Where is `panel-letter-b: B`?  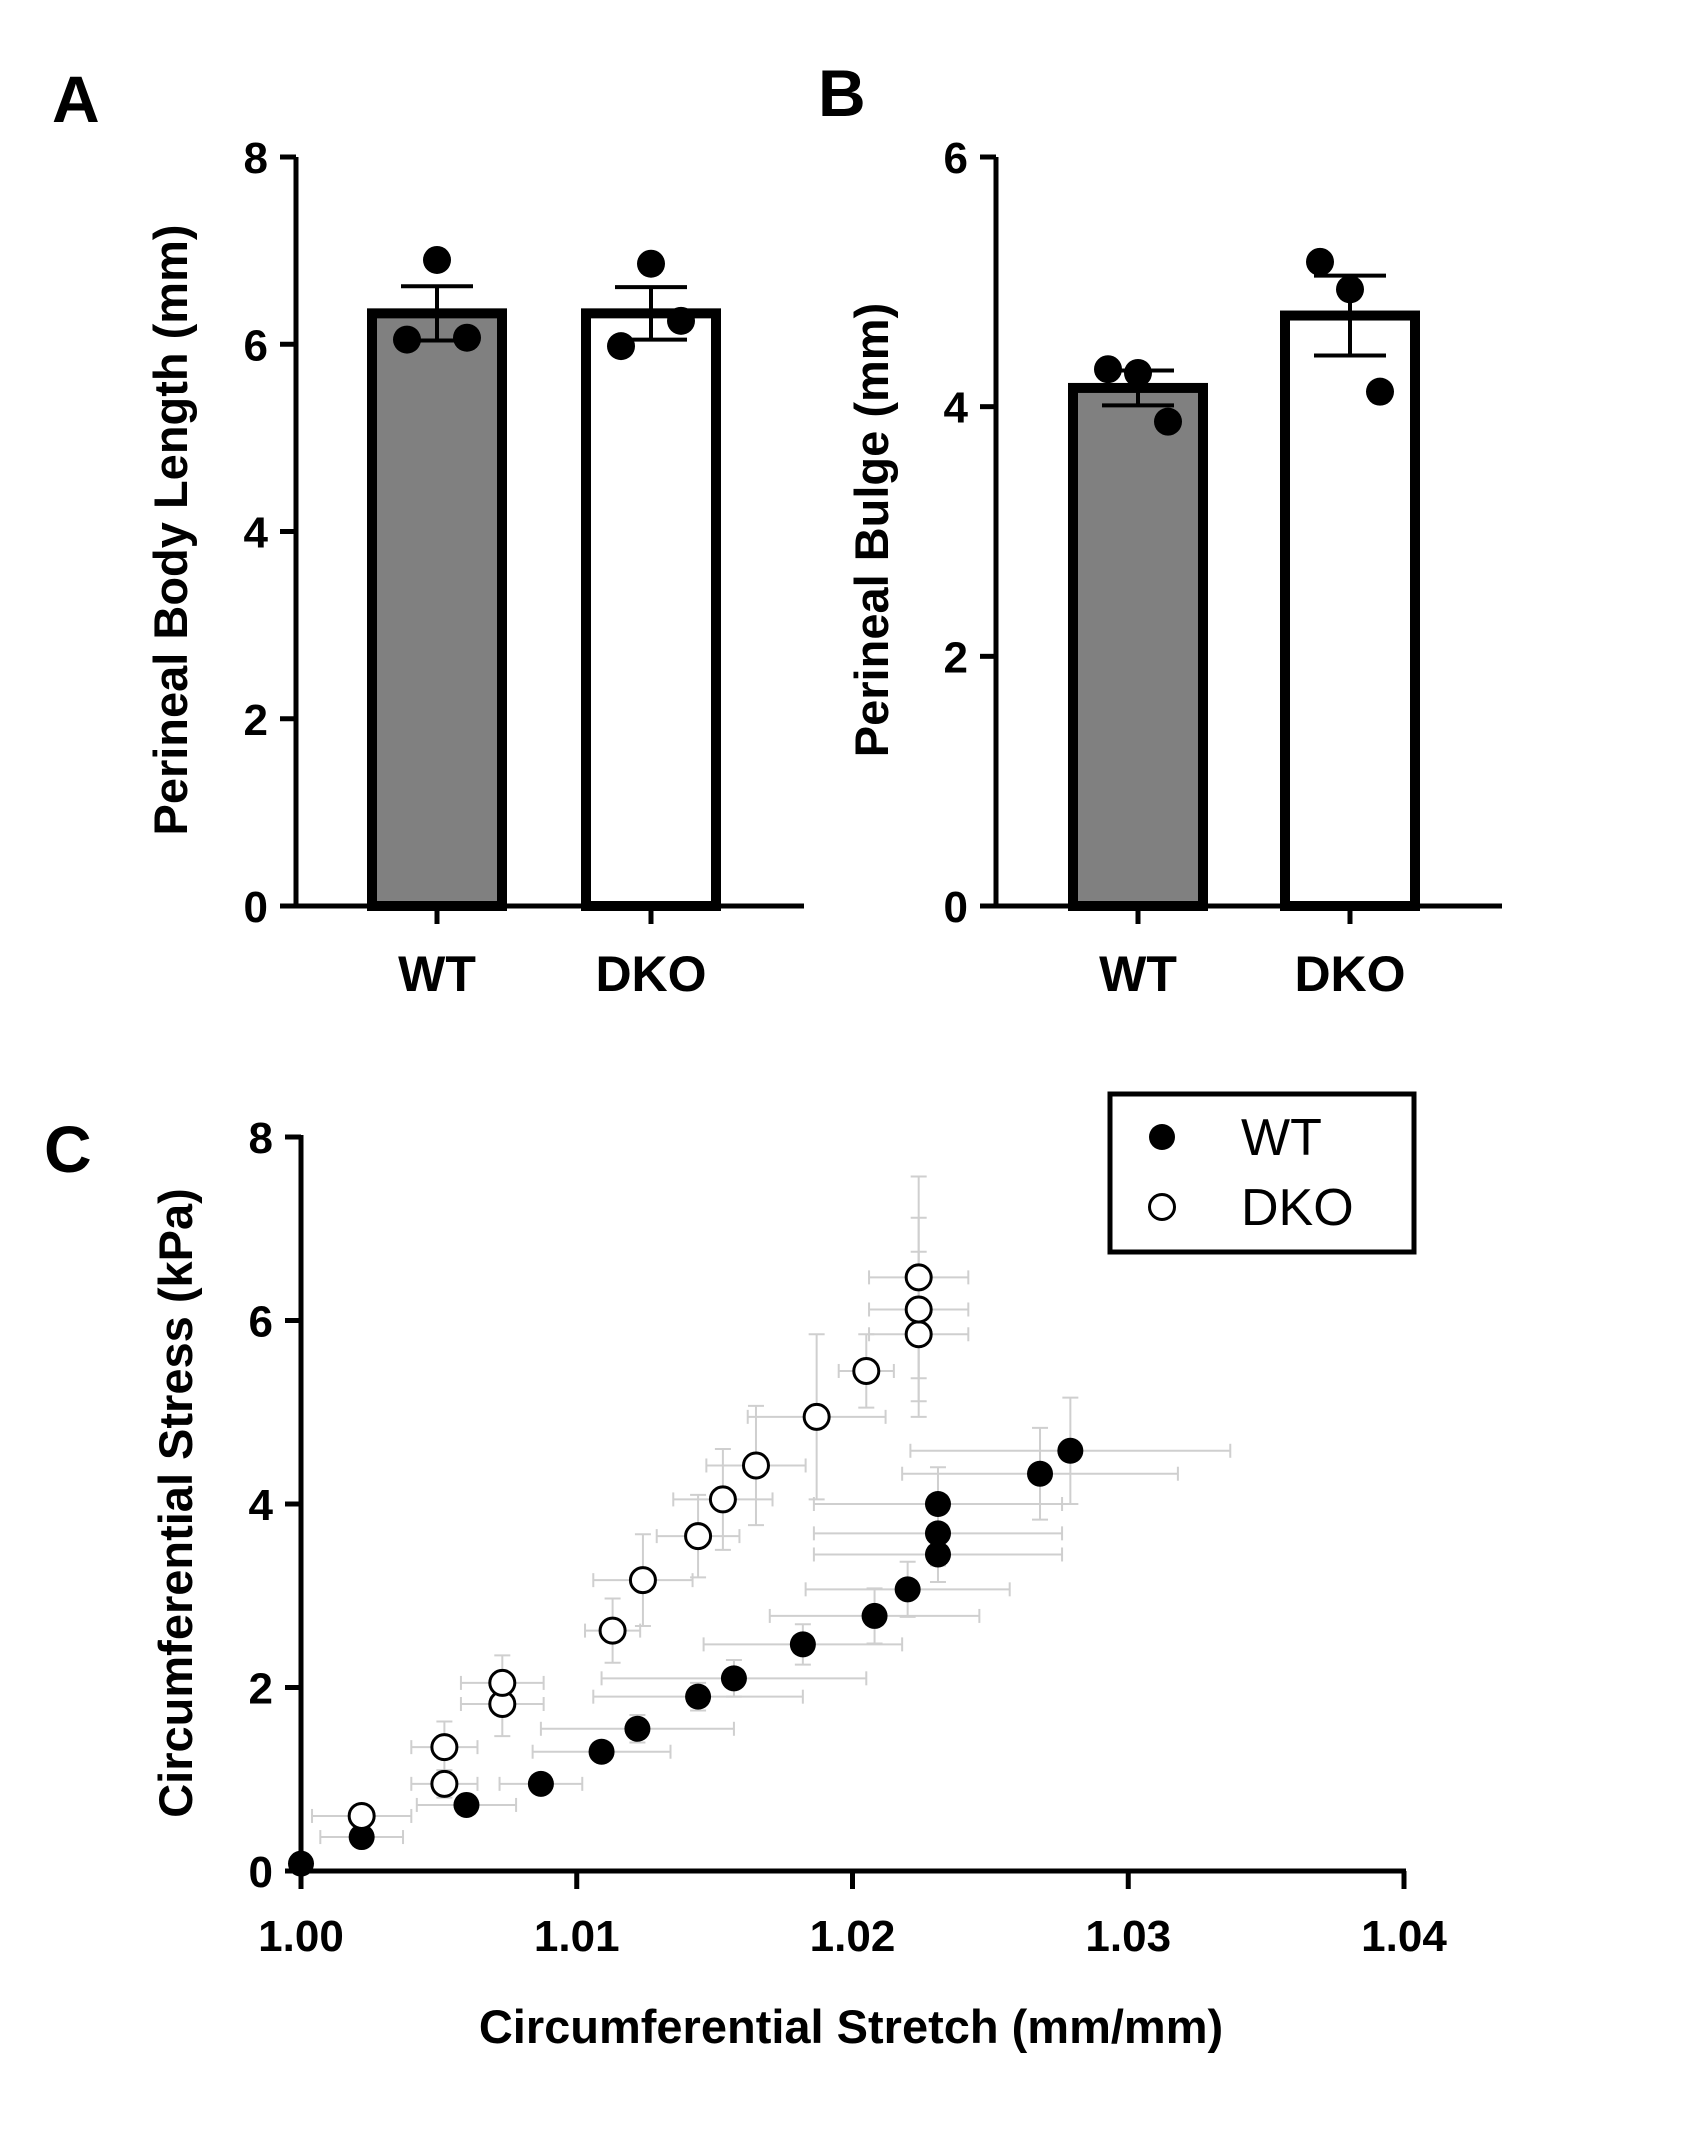
panel-letter-b: B is located at coordinates (842, 93).